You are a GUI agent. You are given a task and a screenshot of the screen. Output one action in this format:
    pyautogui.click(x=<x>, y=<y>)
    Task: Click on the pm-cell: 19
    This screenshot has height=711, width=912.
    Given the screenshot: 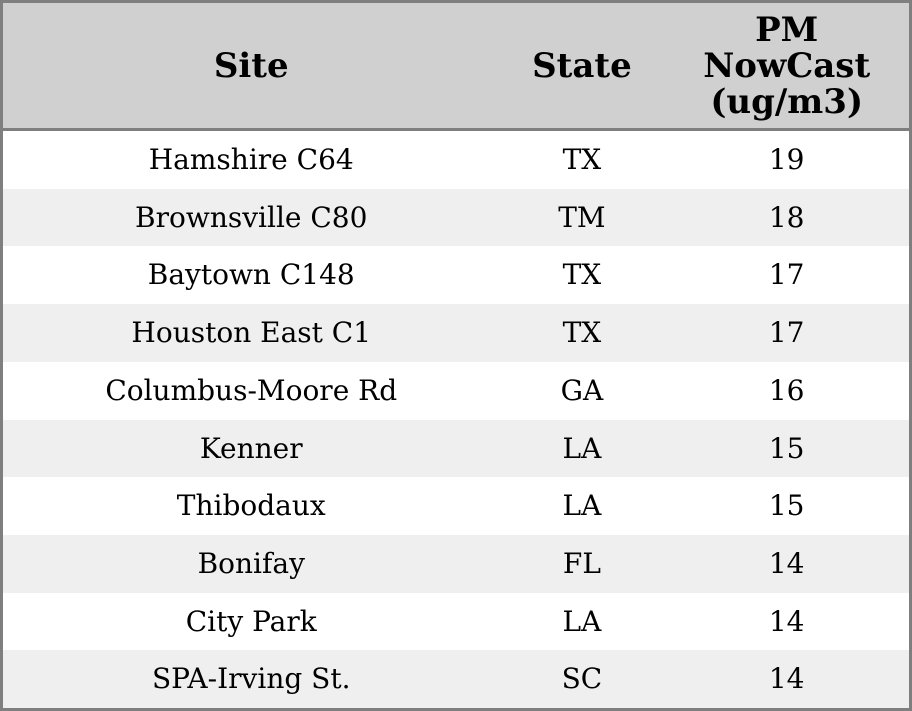 What is the action you would take?
    pyautogui.click(x=786, y=160)
    